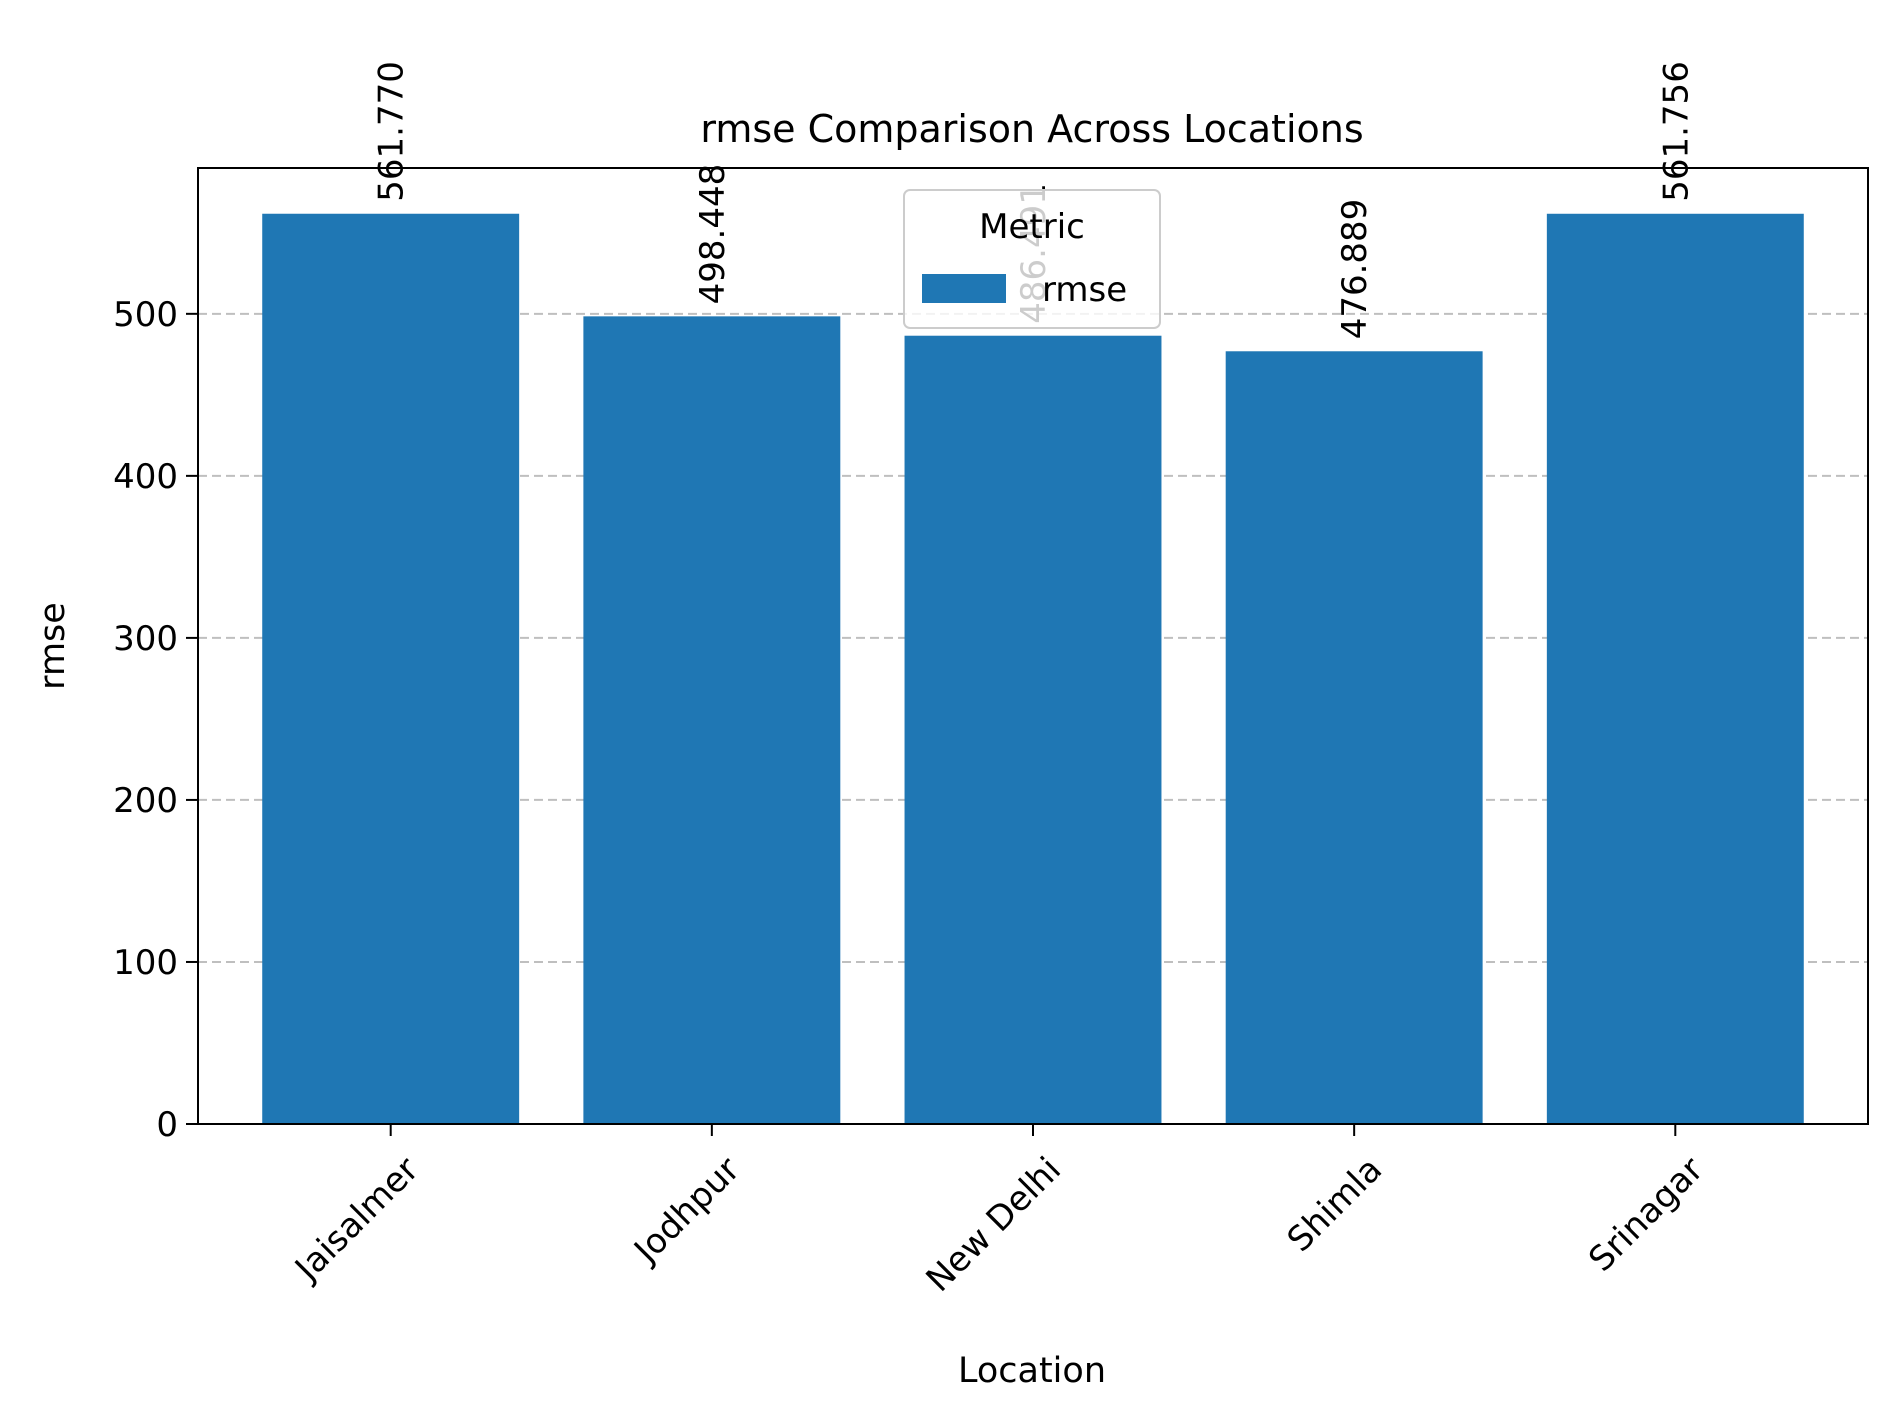 The height and width of the screenshot is (1417, 1890). I want to click on bar-value-label-shimla: 476.889, so click(1355, 269).